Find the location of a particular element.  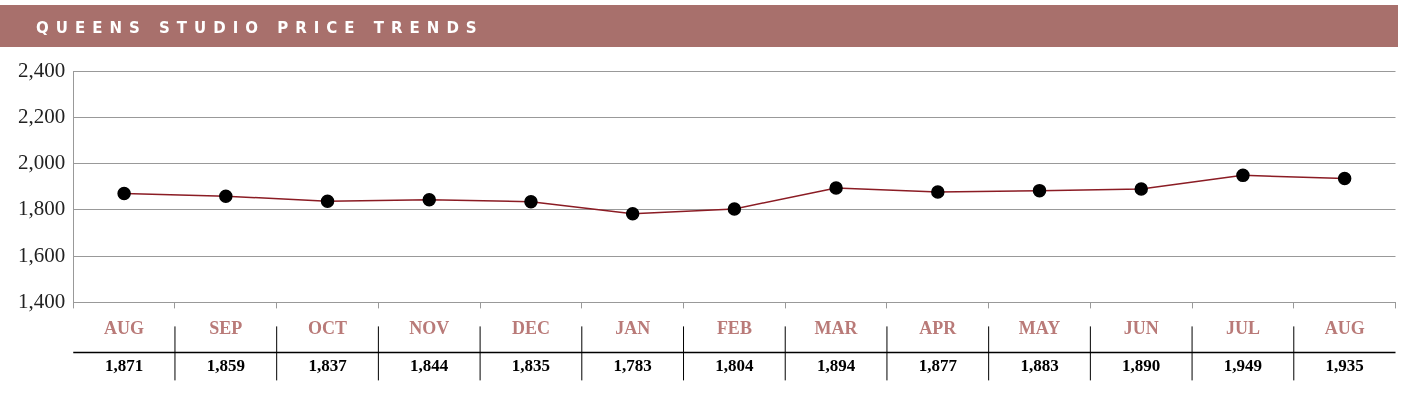

data-label: 1,949 is located at coordinates (1243, 365).